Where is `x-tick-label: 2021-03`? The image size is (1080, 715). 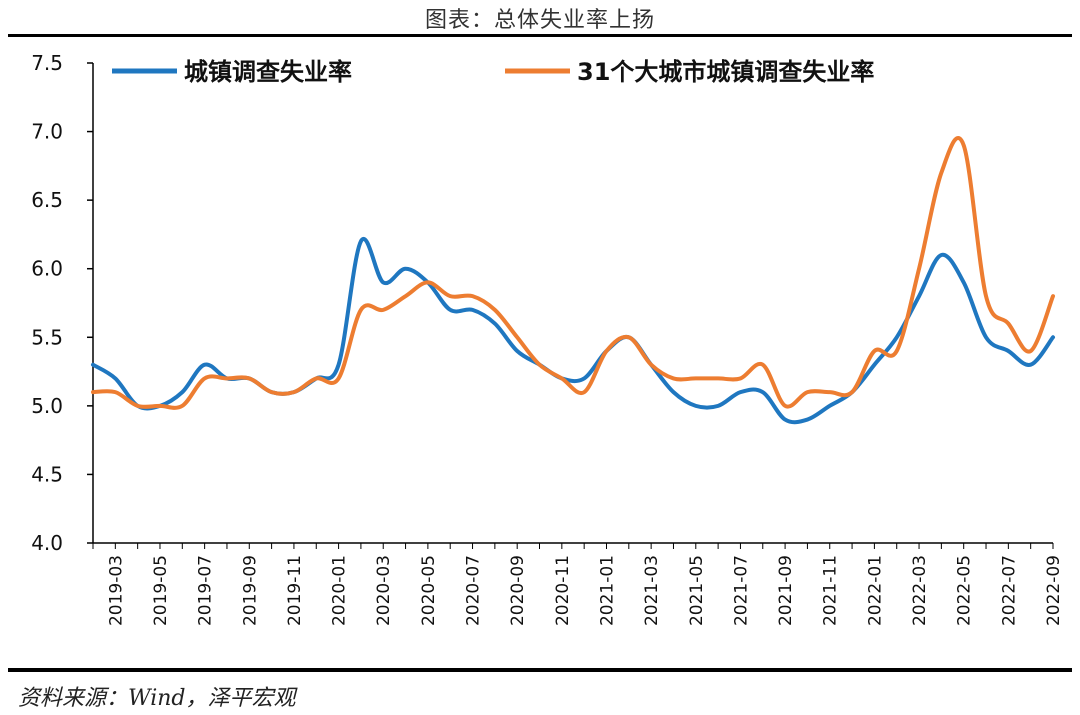 x-tick-label: 2021-03 is located at coordinates (652, 590).